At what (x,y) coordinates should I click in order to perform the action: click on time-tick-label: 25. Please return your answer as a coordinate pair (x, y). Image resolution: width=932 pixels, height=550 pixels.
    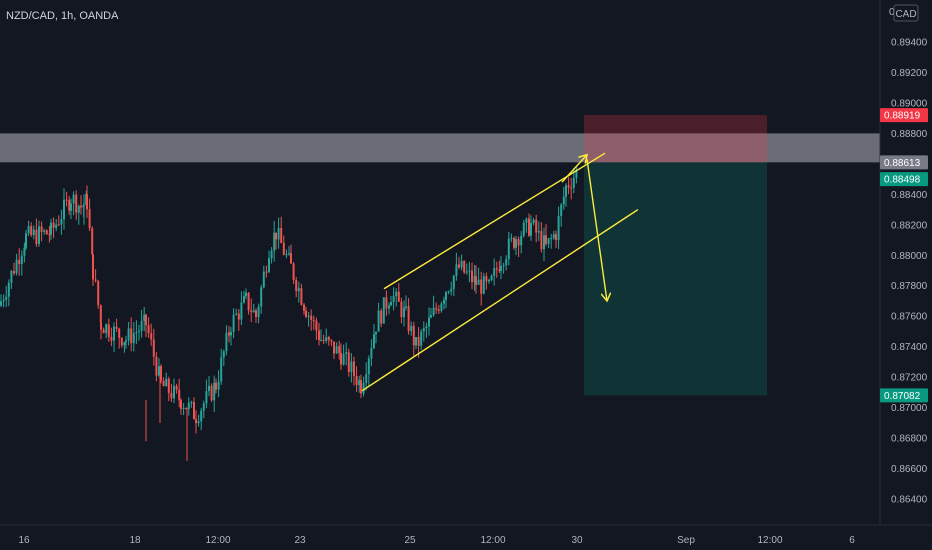
    Looking at the image, I should click on (410, 540).